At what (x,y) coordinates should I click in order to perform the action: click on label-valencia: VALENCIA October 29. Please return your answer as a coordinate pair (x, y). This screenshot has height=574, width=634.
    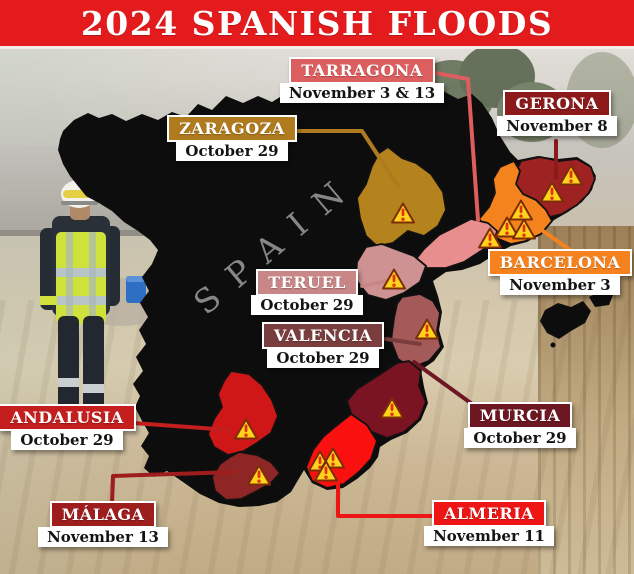
    Looking at the image, I should click on (323, 345).